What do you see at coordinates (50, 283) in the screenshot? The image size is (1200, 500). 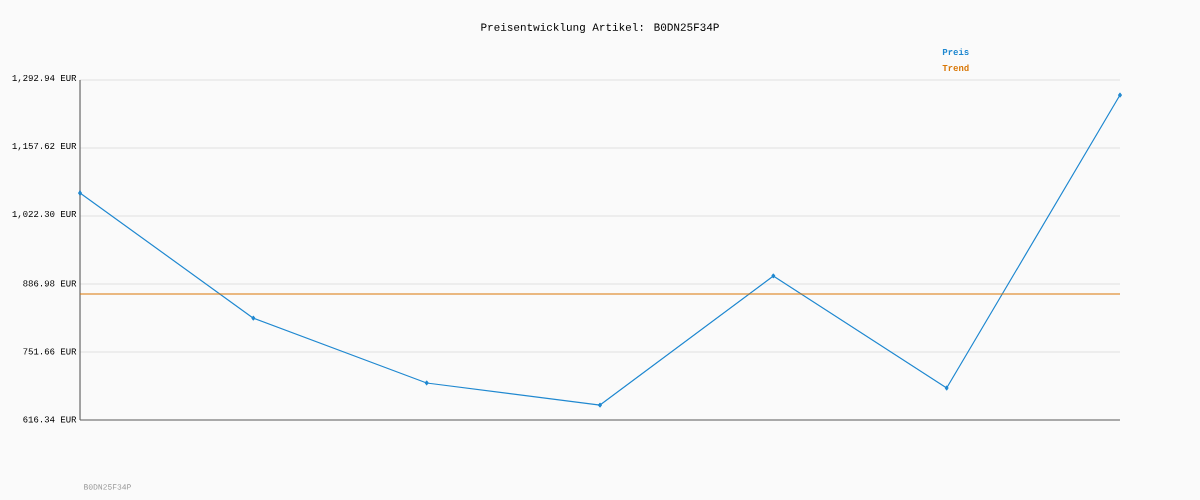 I see `y-tick-label: 886.98 EUR` at bounding box center [50, 283].